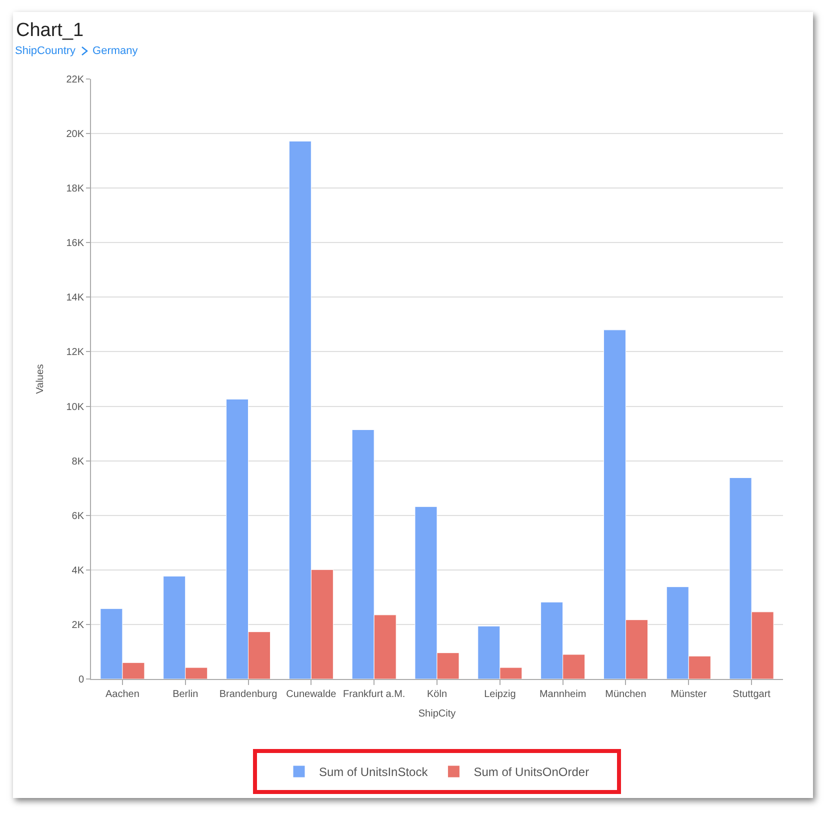 Image resolution: width=834 pixels, height=819 pixels. Describe the element at coordinates (75, 407) in the screenshot. I see `y-tick-label: 10K` at that location.